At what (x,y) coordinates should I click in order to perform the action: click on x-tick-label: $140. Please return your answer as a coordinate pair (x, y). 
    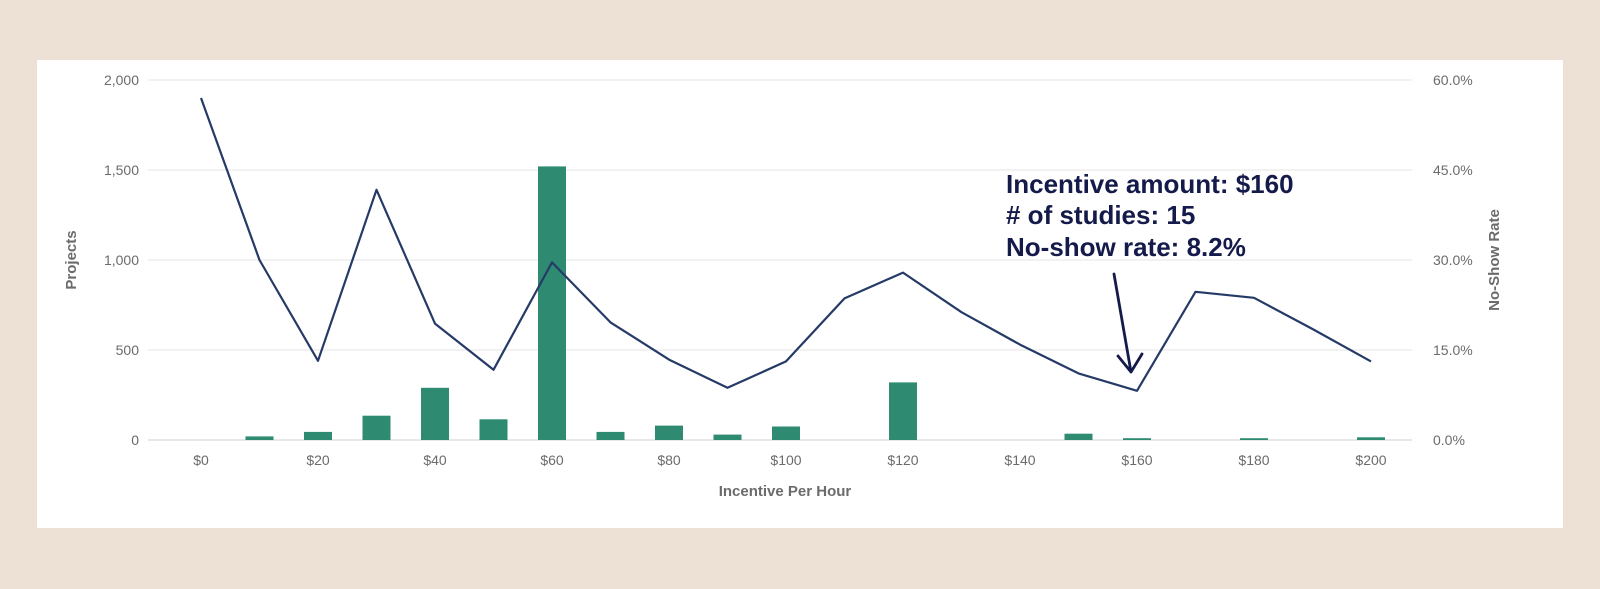
    Looking at the image, I should click on (1019, 460).